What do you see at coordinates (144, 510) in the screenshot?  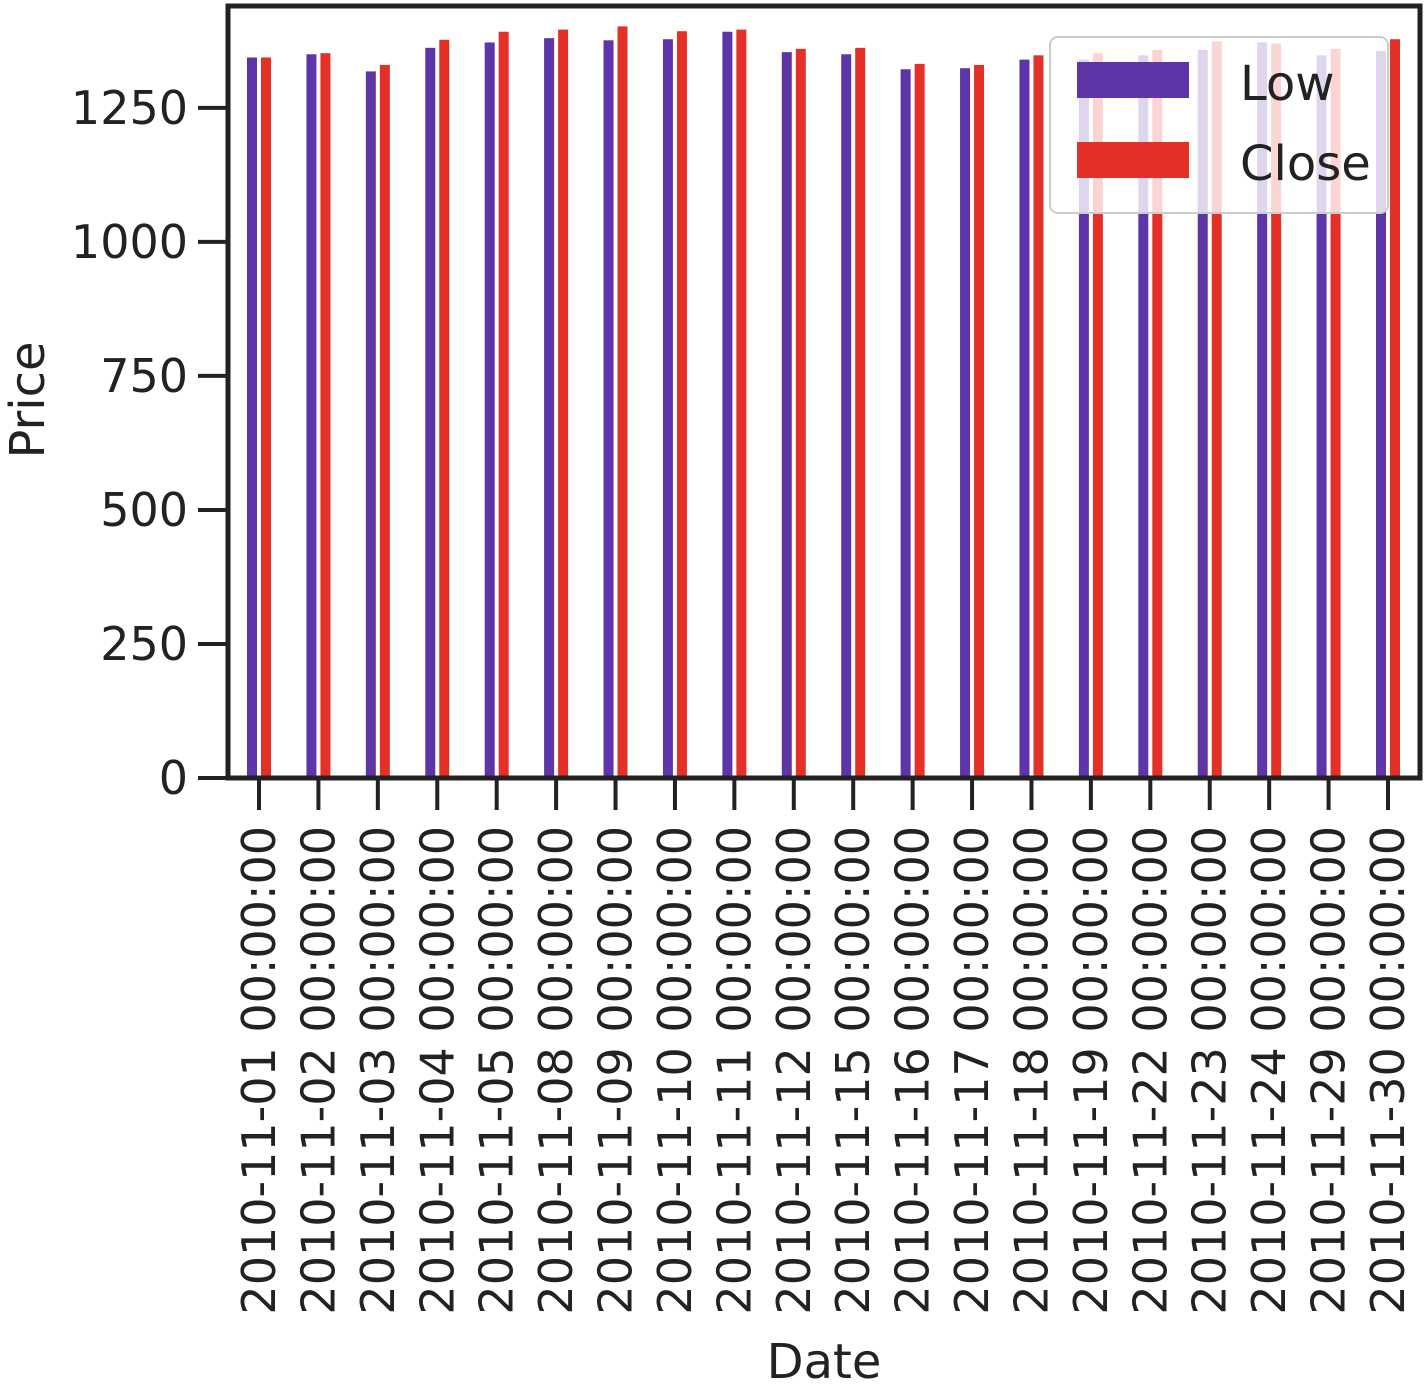 I see `y-tick-label: 500` at bounding box center [144, 510].